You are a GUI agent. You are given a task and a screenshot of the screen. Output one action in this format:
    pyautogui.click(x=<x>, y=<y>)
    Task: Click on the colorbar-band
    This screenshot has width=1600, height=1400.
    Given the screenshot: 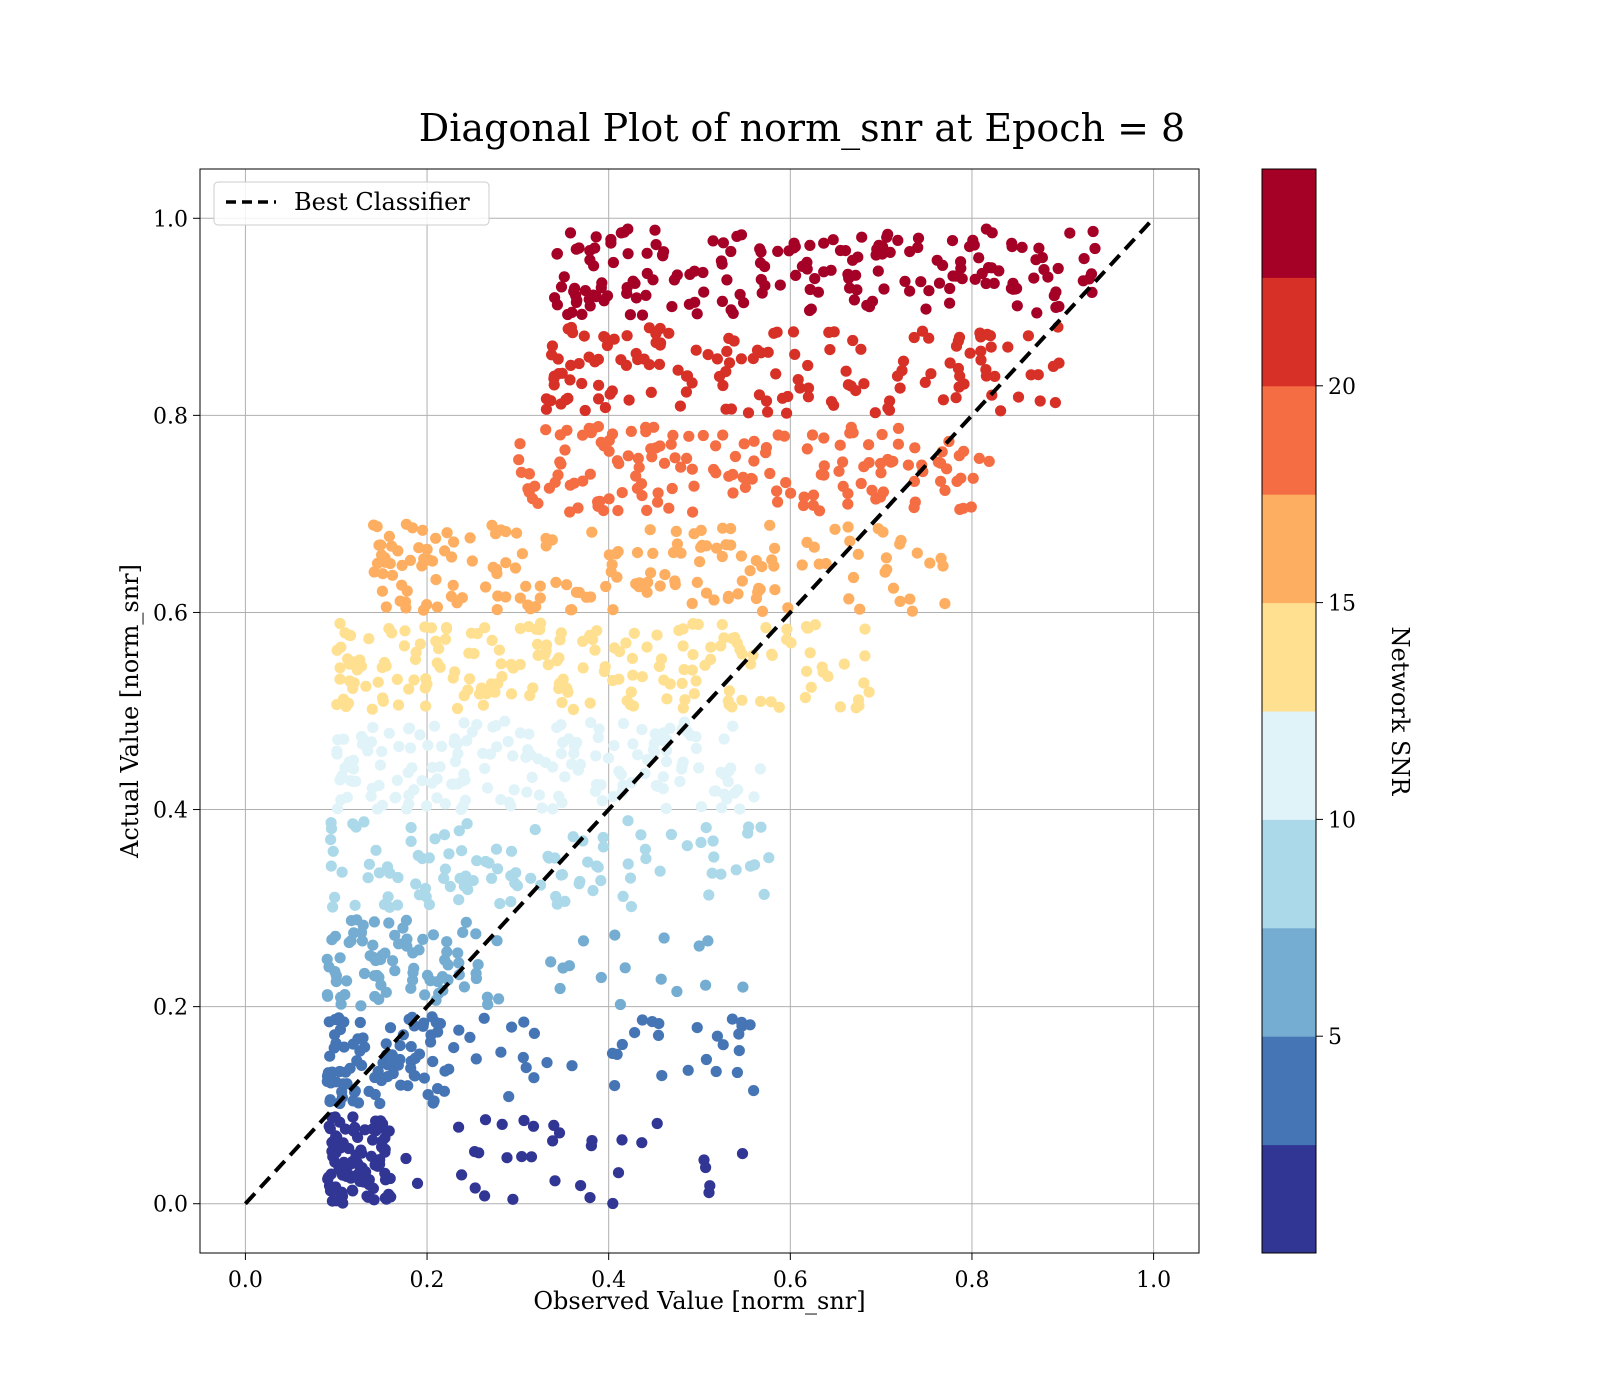 What is the action you would take?
    pyautogui.click(x=1289, y=332)
    